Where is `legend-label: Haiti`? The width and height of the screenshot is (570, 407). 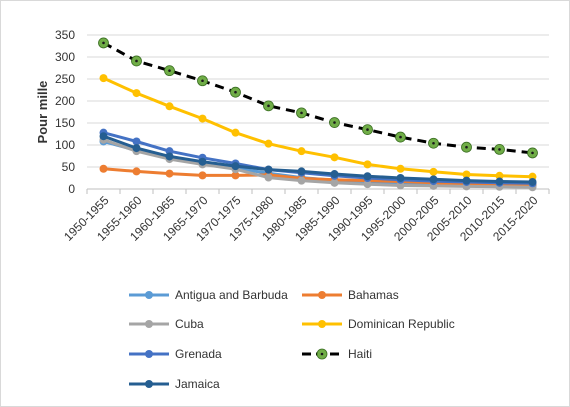
legend-label: Haiti is located at coordinates (360, 354).